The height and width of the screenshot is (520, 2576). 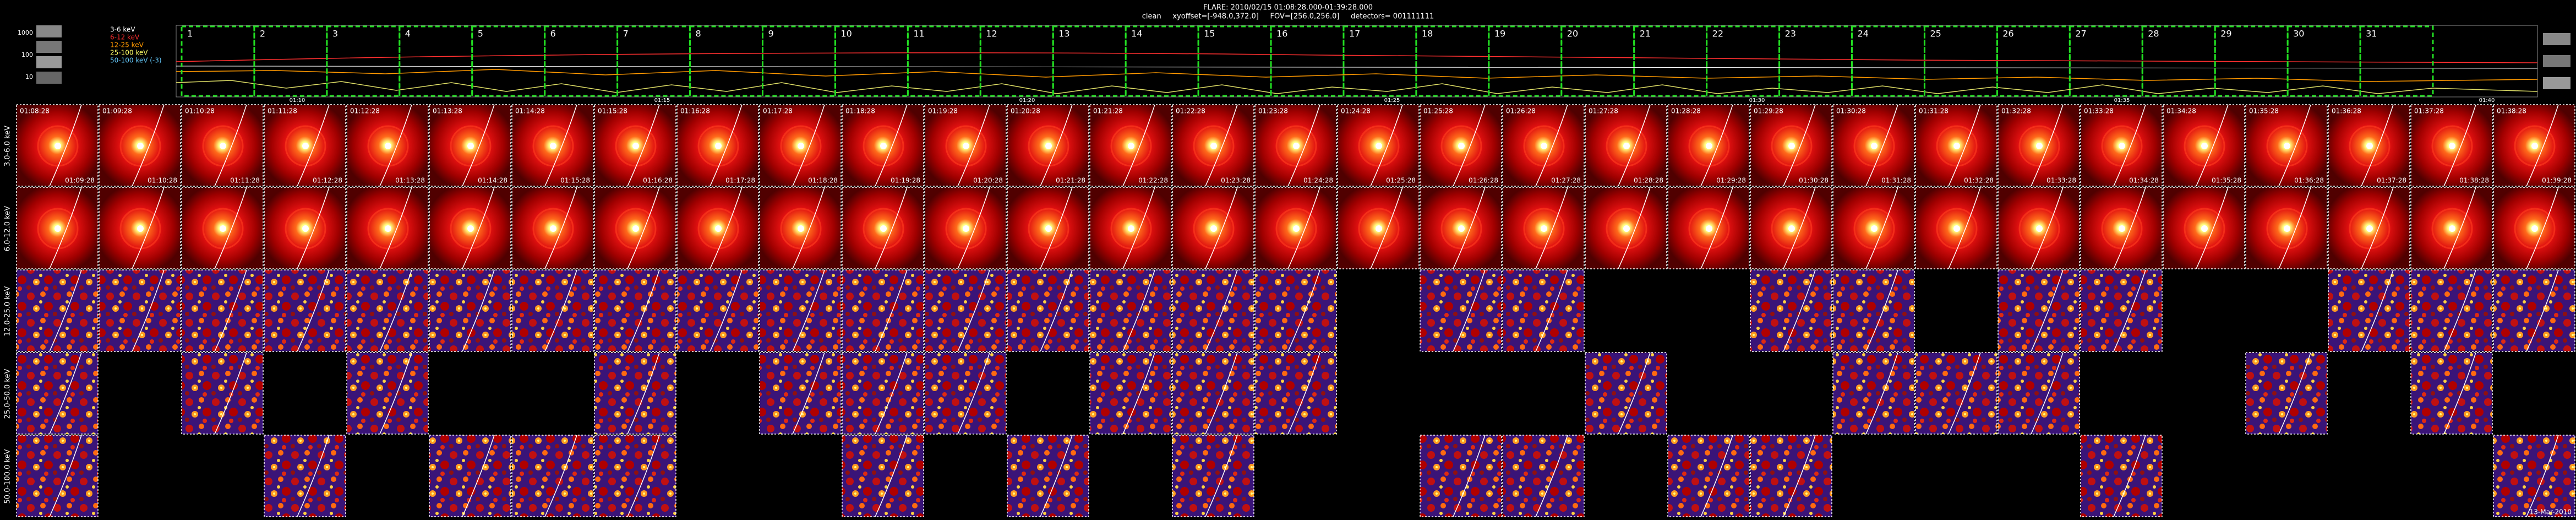 I want to click on image-panel: 01:20:28 01:21:28, so click(x=1048, y=145).